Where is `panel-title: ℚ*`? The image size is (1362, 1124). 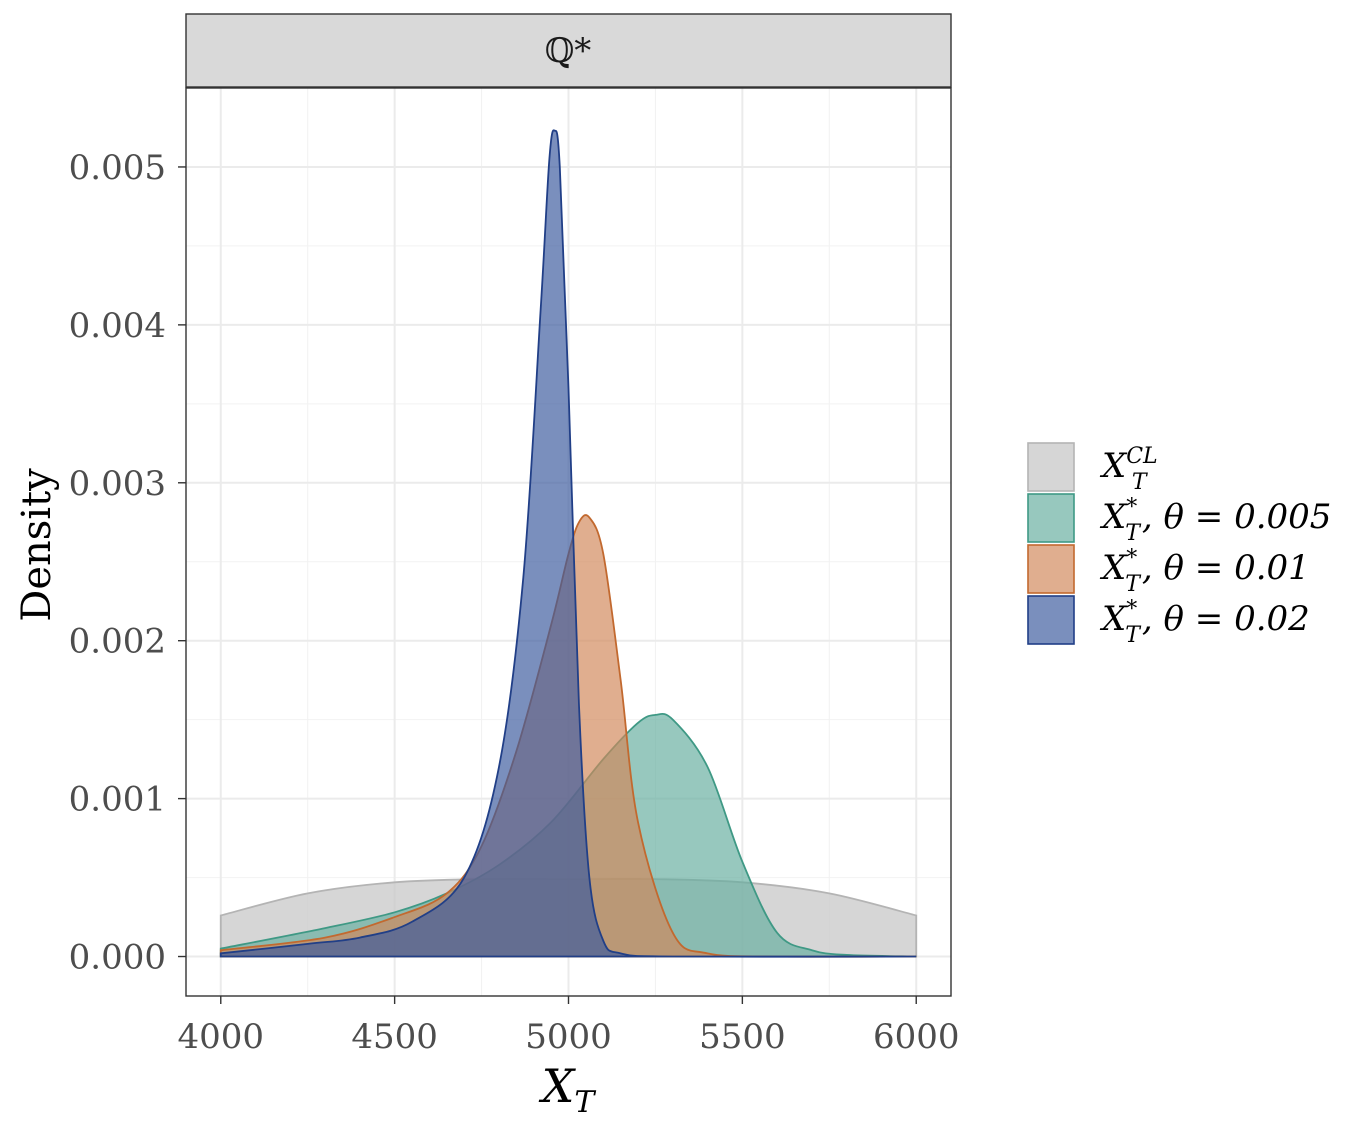
panel-title: ℚ* is located at coordinates (568, 51).